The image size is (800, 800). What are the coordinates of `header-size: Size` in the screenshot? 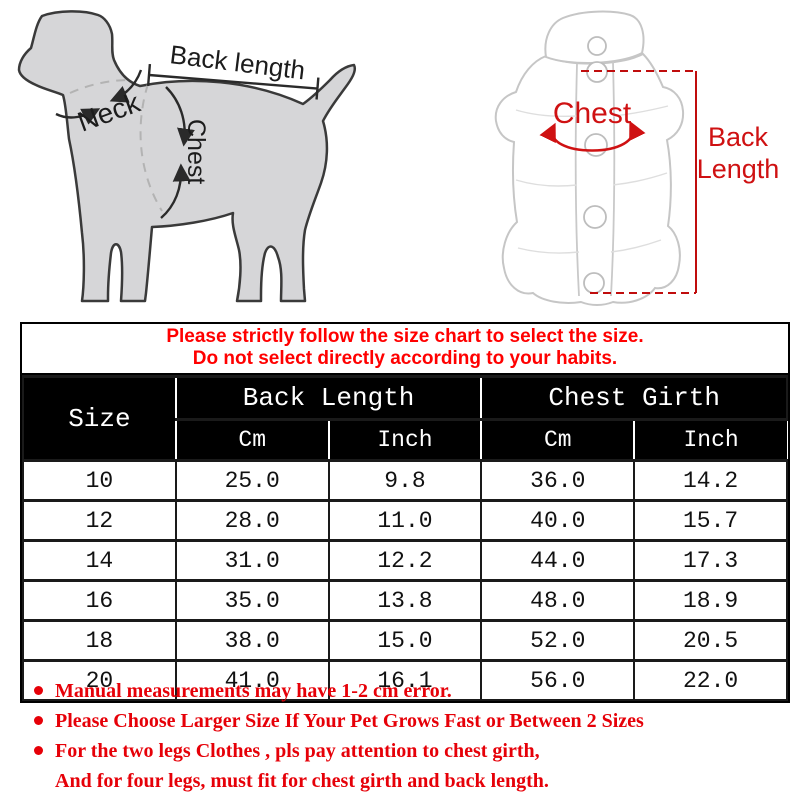 It's located at (99, 418).